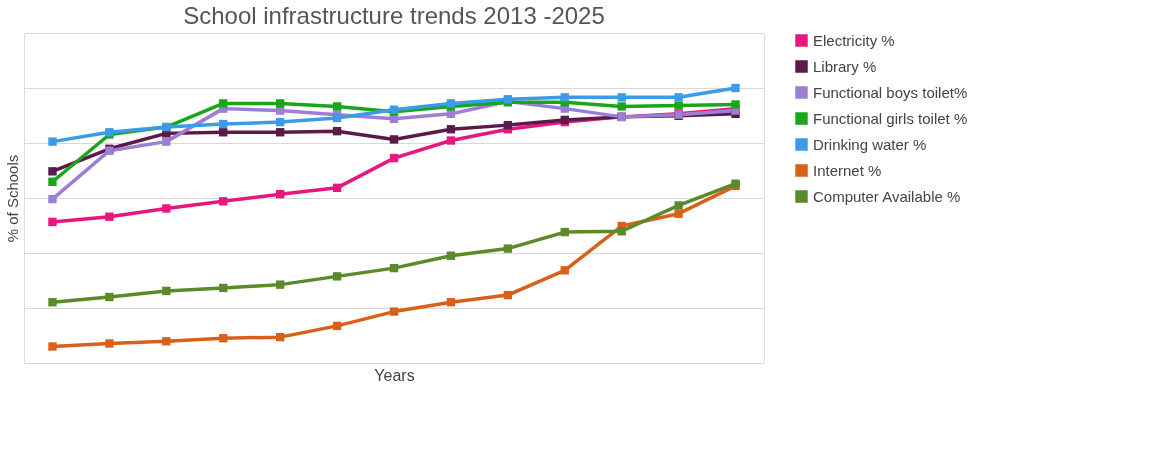 Image resolution: width=1155 pixels, height=463 pixels. What do you see at coordinates (845, 66) in the screenshot?
I see `legend-label: Library %` at bounding box center [845, 66].